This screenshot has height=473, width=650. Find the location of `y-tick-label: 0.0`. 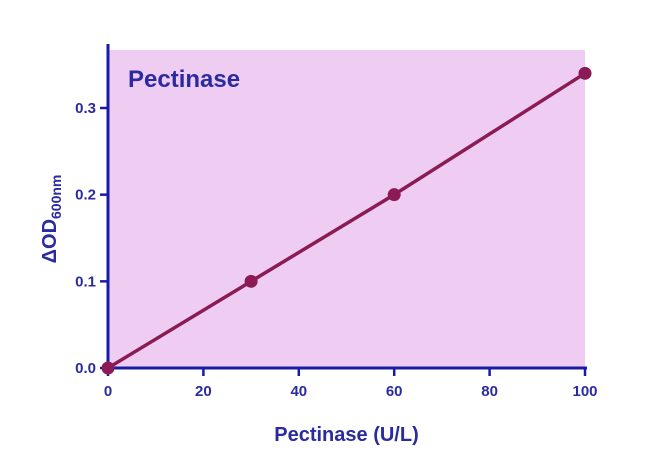

y-tick-label: 0.0 is located at coordinates (85, 368).